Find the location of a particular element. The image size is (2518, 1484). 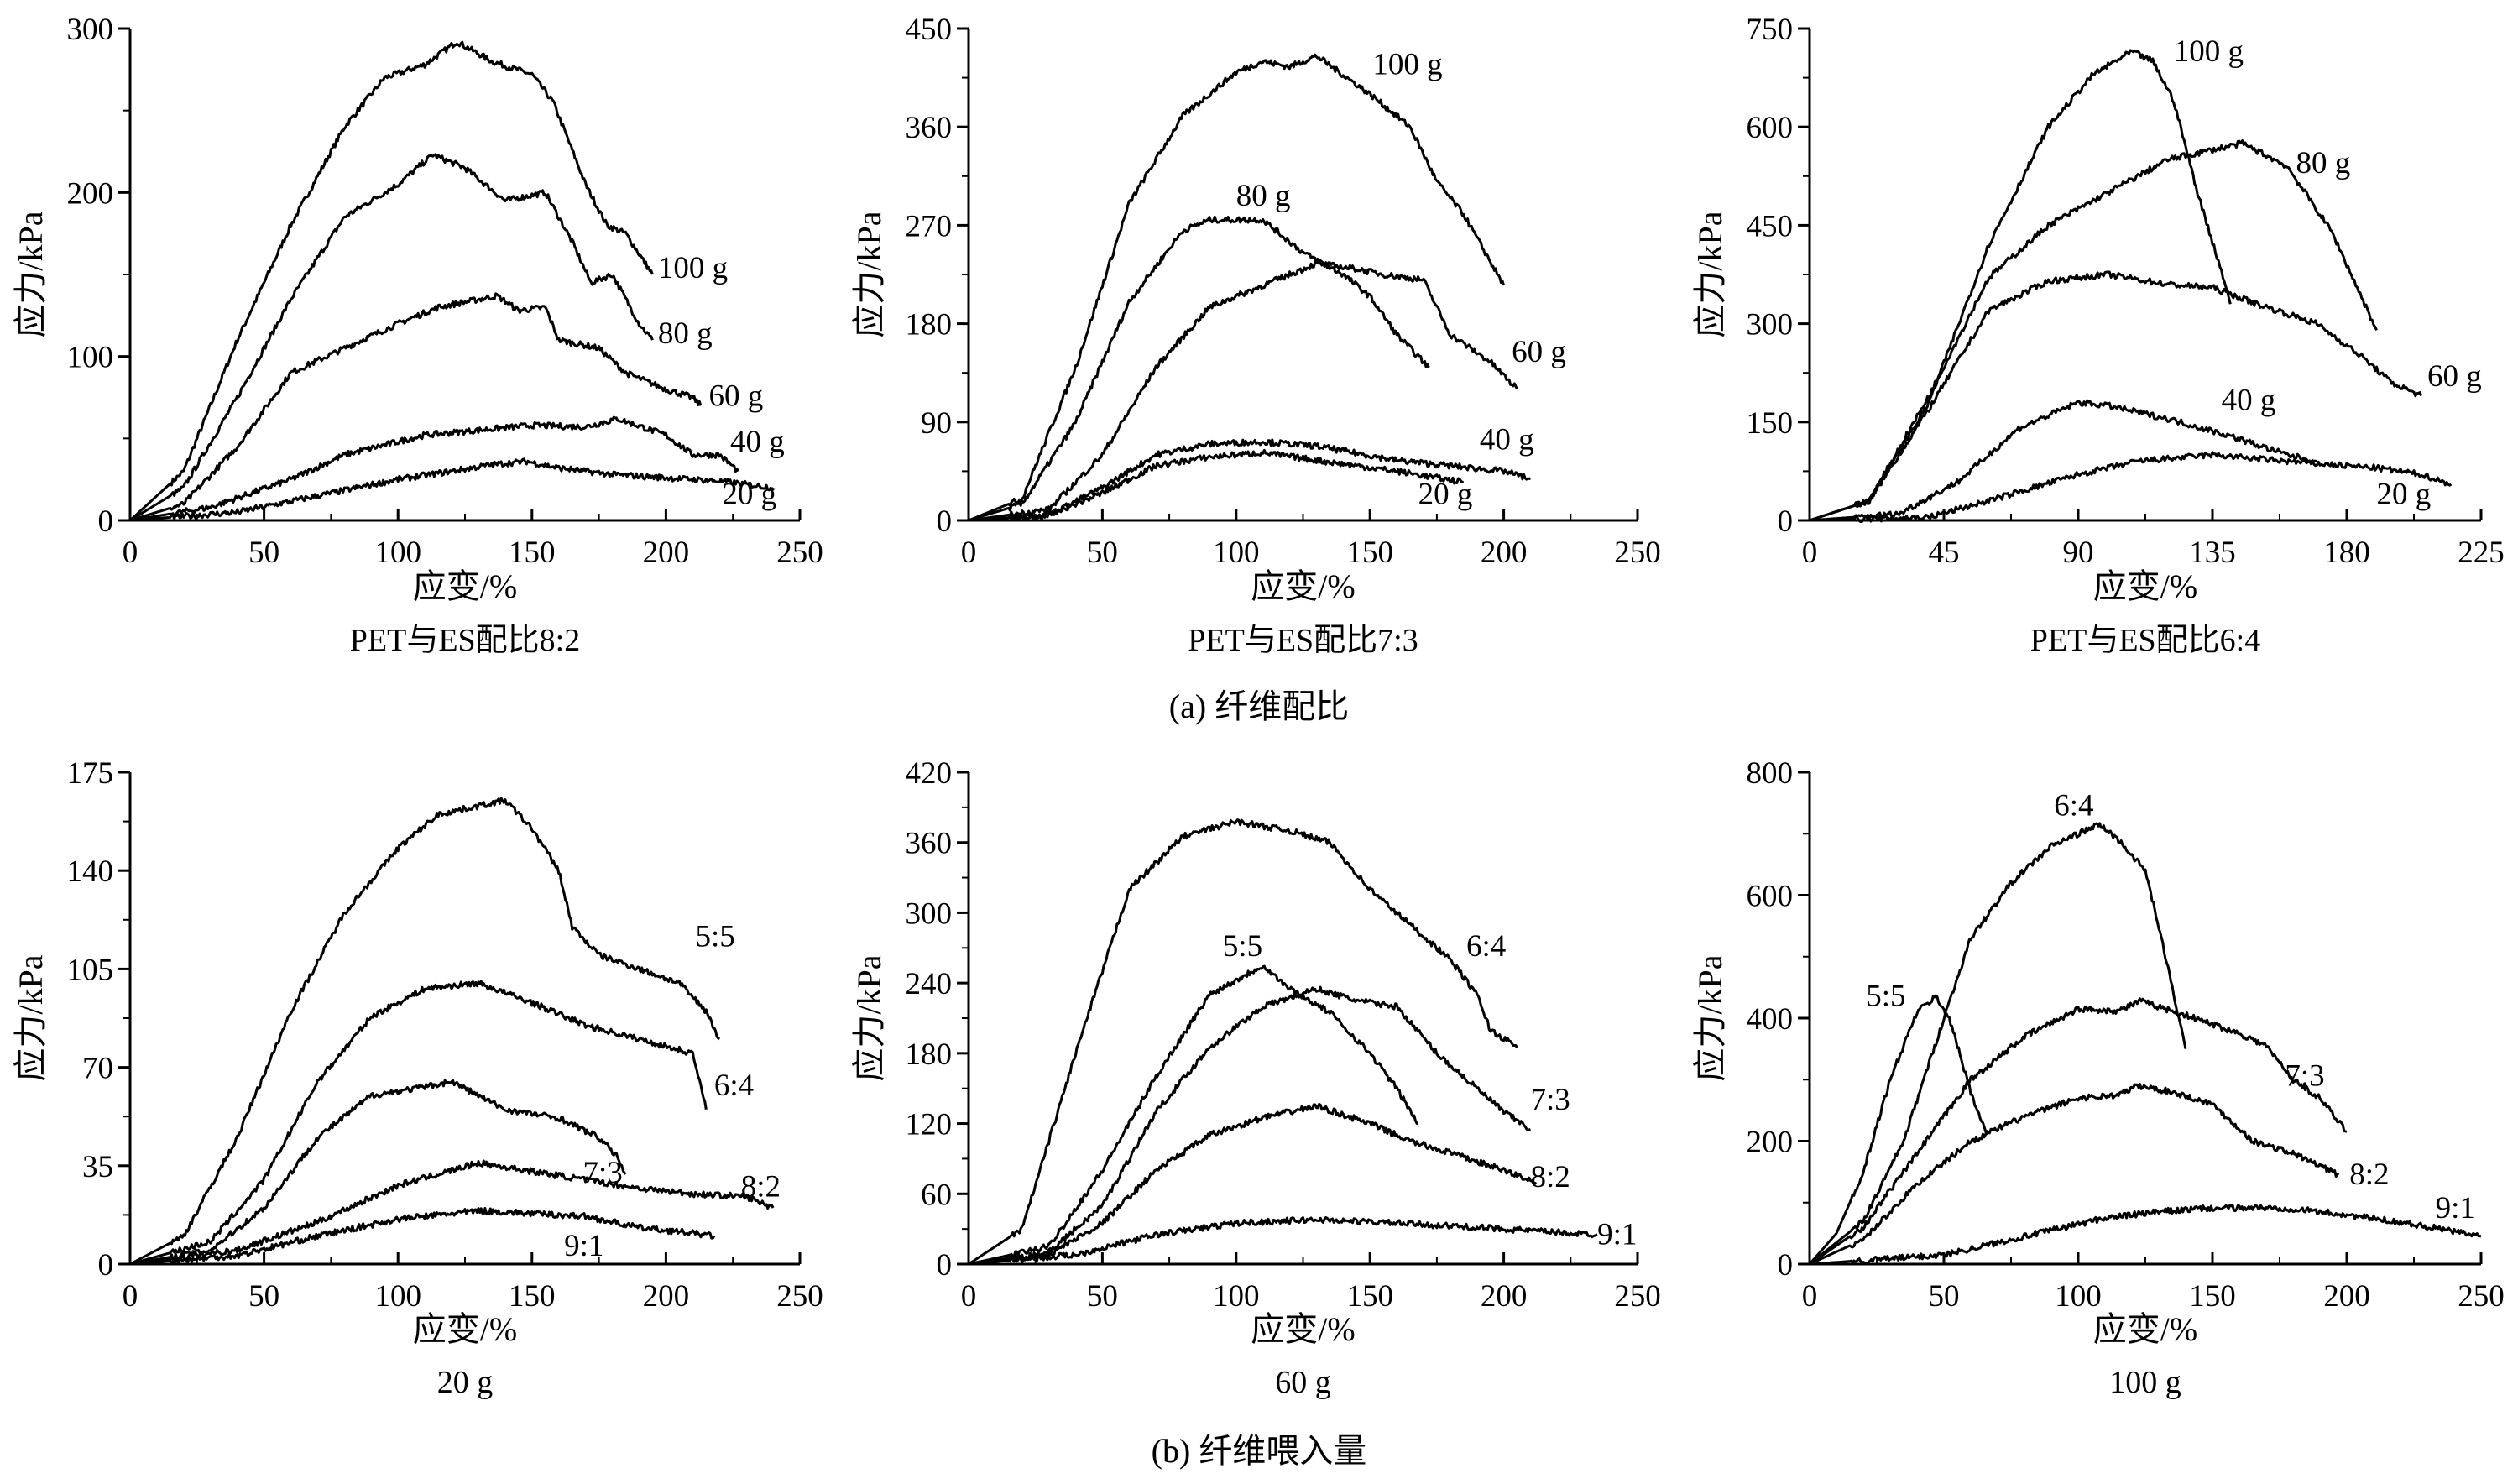

y-tick-label: 120 is located at coordinates (929, 1125).